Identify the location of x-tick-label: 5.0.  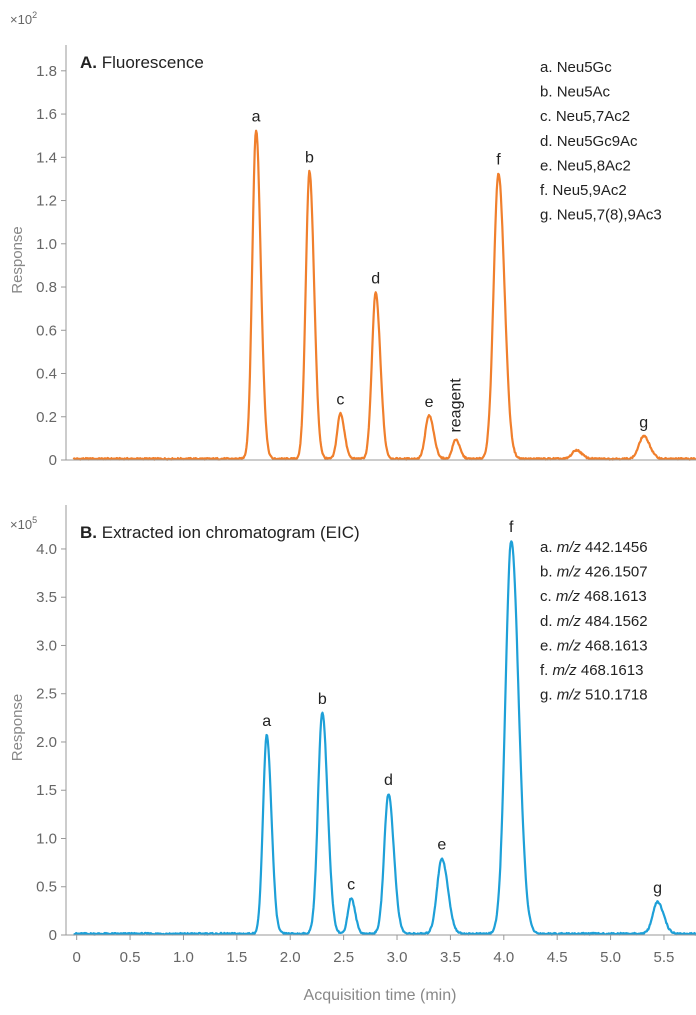
(610, 957).